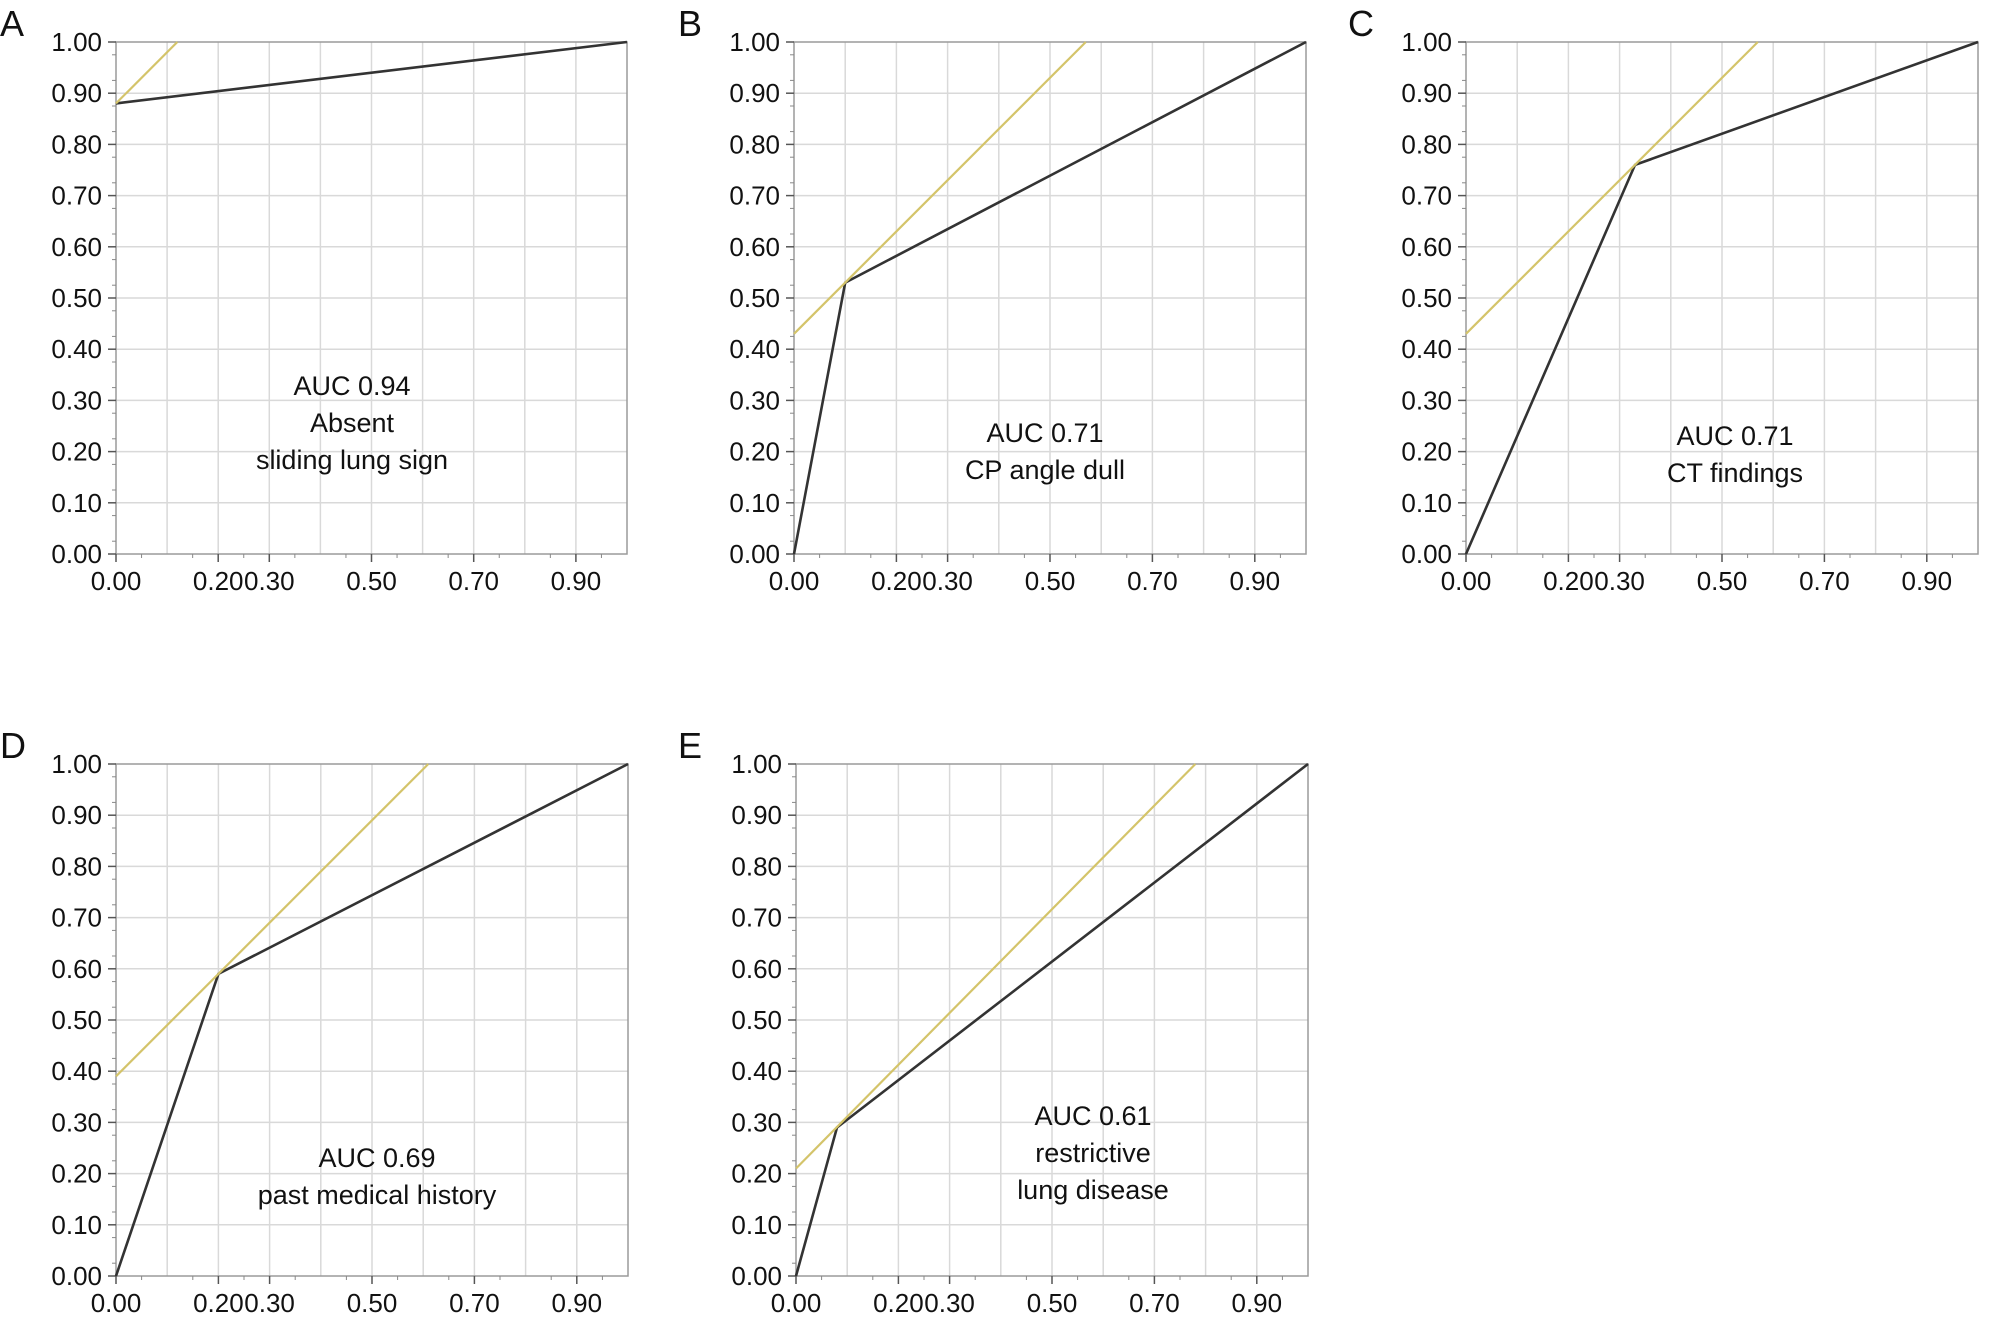 Image resolution: width=2000 pixels, height=1320 pixels. What do you see at coordinates (690, 23) in the screenshot?
I see `panel-letter: B` at bounding box center [690, 23].